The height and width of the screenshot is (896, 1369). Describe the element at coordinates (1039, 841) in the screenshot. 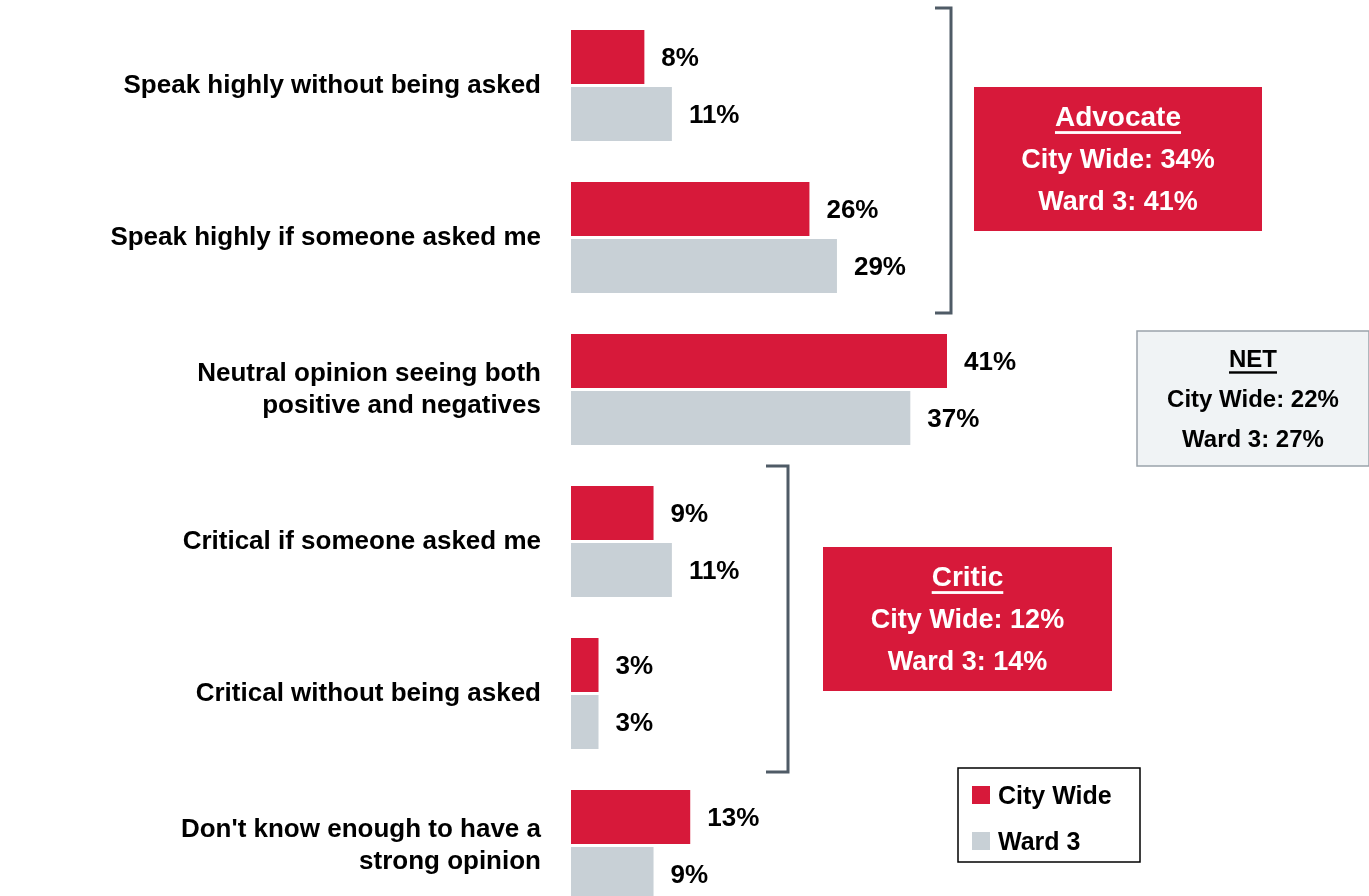

I see `legend-label: Ward 3` at that location.